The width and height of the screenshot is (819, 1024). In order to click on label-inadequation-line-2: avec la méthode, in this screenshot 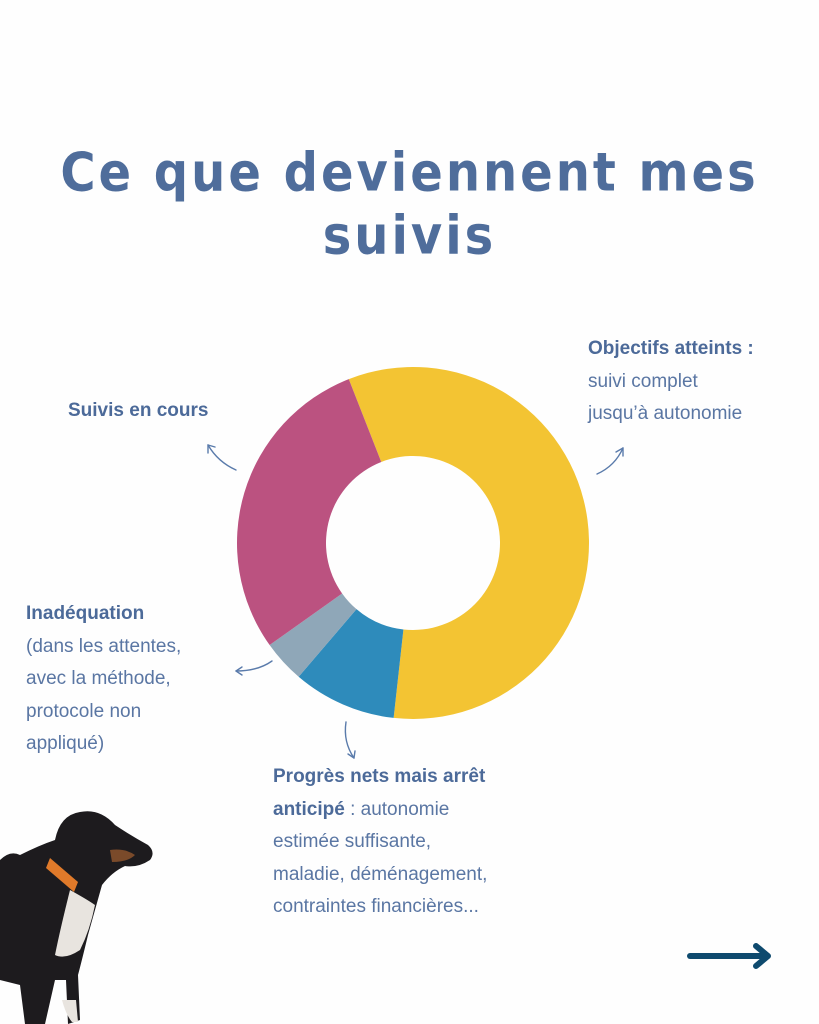, I will do `click(98, 678)`.